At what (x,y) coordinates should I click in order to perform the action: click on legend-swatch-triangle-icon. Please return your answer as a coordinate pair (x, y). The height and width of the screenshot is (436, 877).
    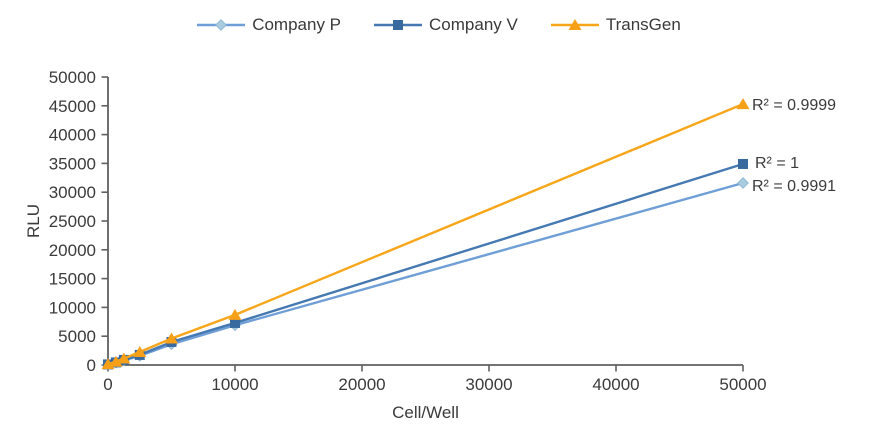
    Looking at the image, I should click on (574, 24).